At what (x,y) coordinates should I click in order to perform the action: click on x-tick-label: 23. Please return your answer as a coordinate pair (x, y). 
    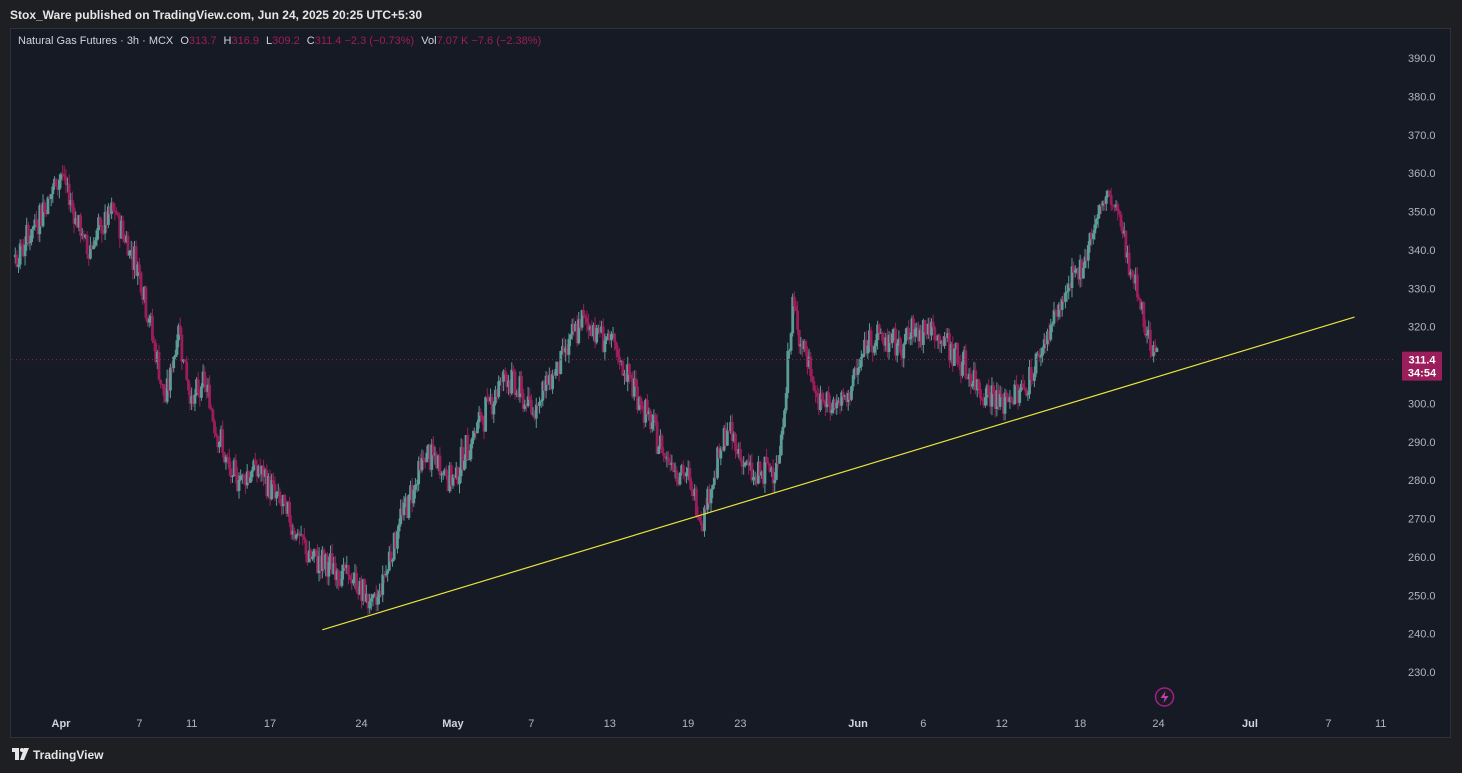
    Looking at the image, I should click on (740, 724).